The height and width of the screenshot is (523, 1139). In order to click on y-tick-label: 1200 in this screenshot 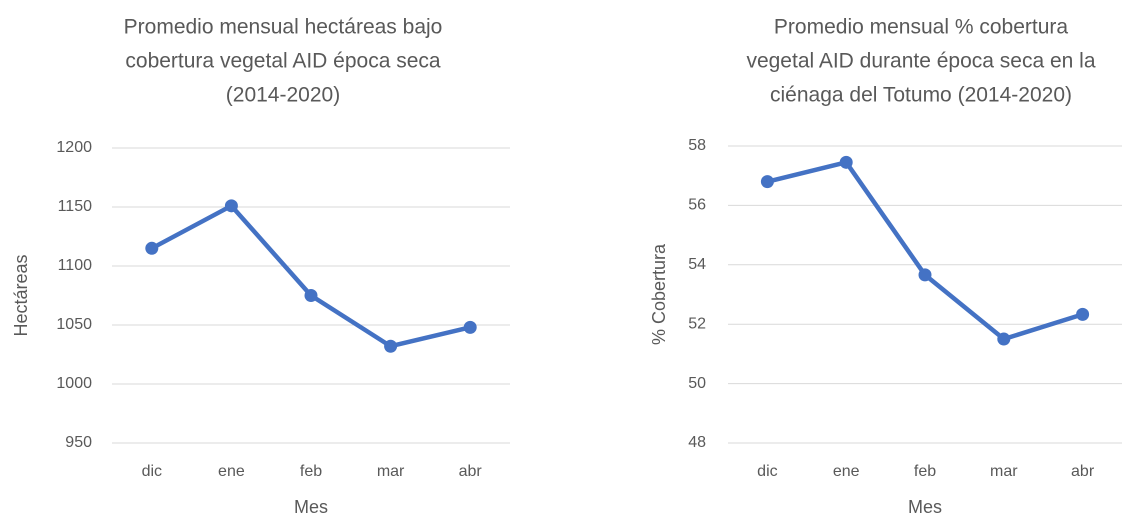, I will do `click(74, 147)`.